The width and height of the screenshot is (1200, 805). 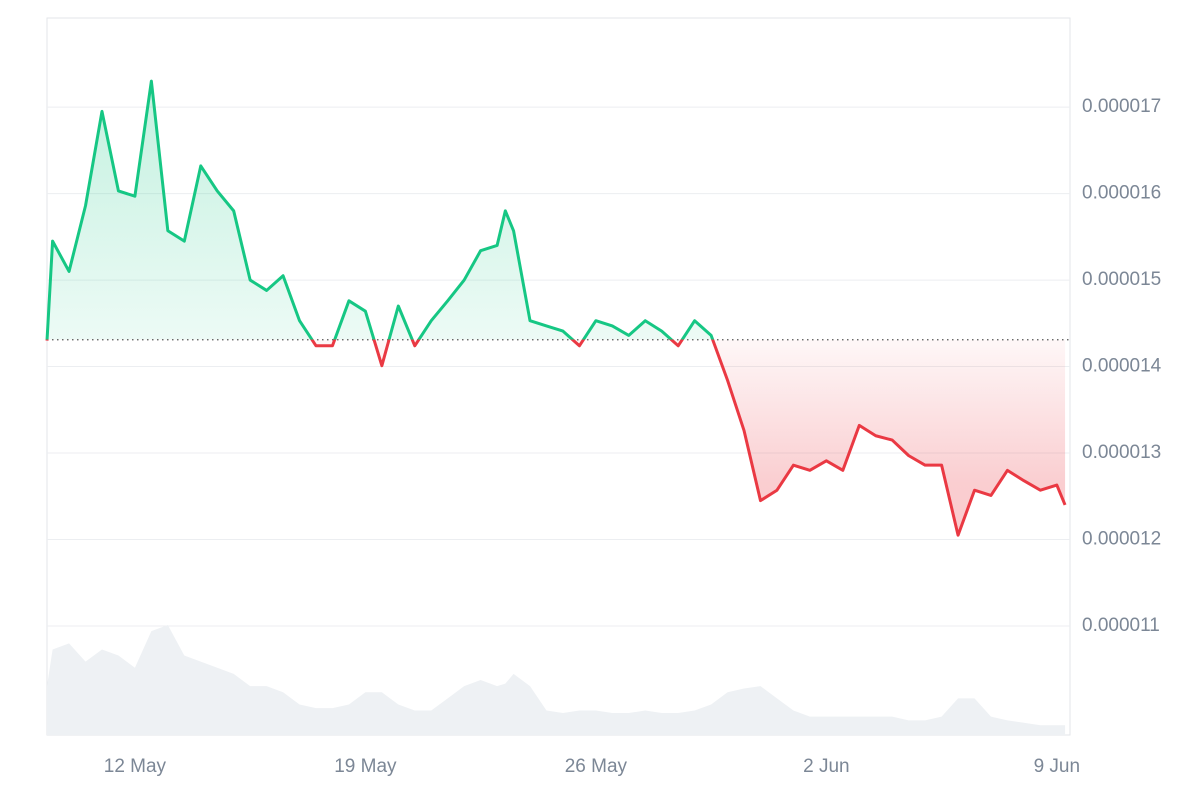 What do you see at coordinates (826, 766) in the screenshot?
I see `x-tick-label: 2 Jun` at bounding box center [826, 766].